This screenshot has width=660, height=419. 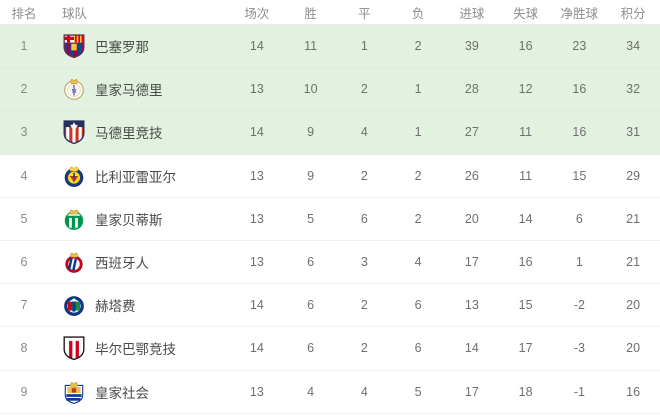 I want to click on cell-team: 马德里竞技, so click(x=139, y=132).